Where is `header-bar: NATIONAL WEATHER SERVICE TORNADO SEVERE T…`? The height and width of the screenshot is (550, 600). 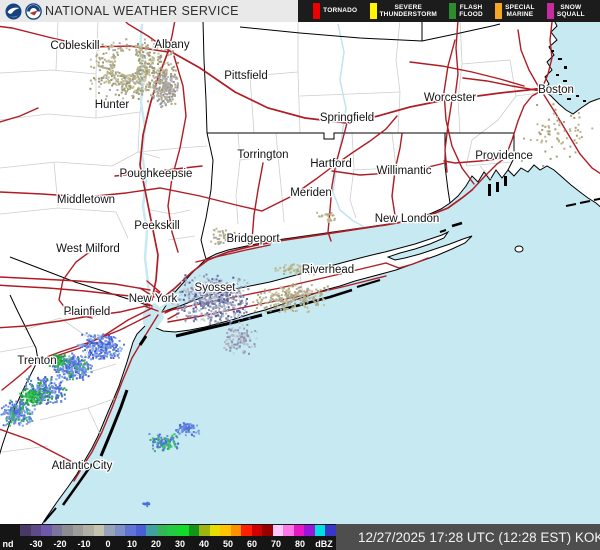 header-bar: NATIONAL WEATHER SERVICE TORNADO SEVERE T… is located at coordinates (300, 11).